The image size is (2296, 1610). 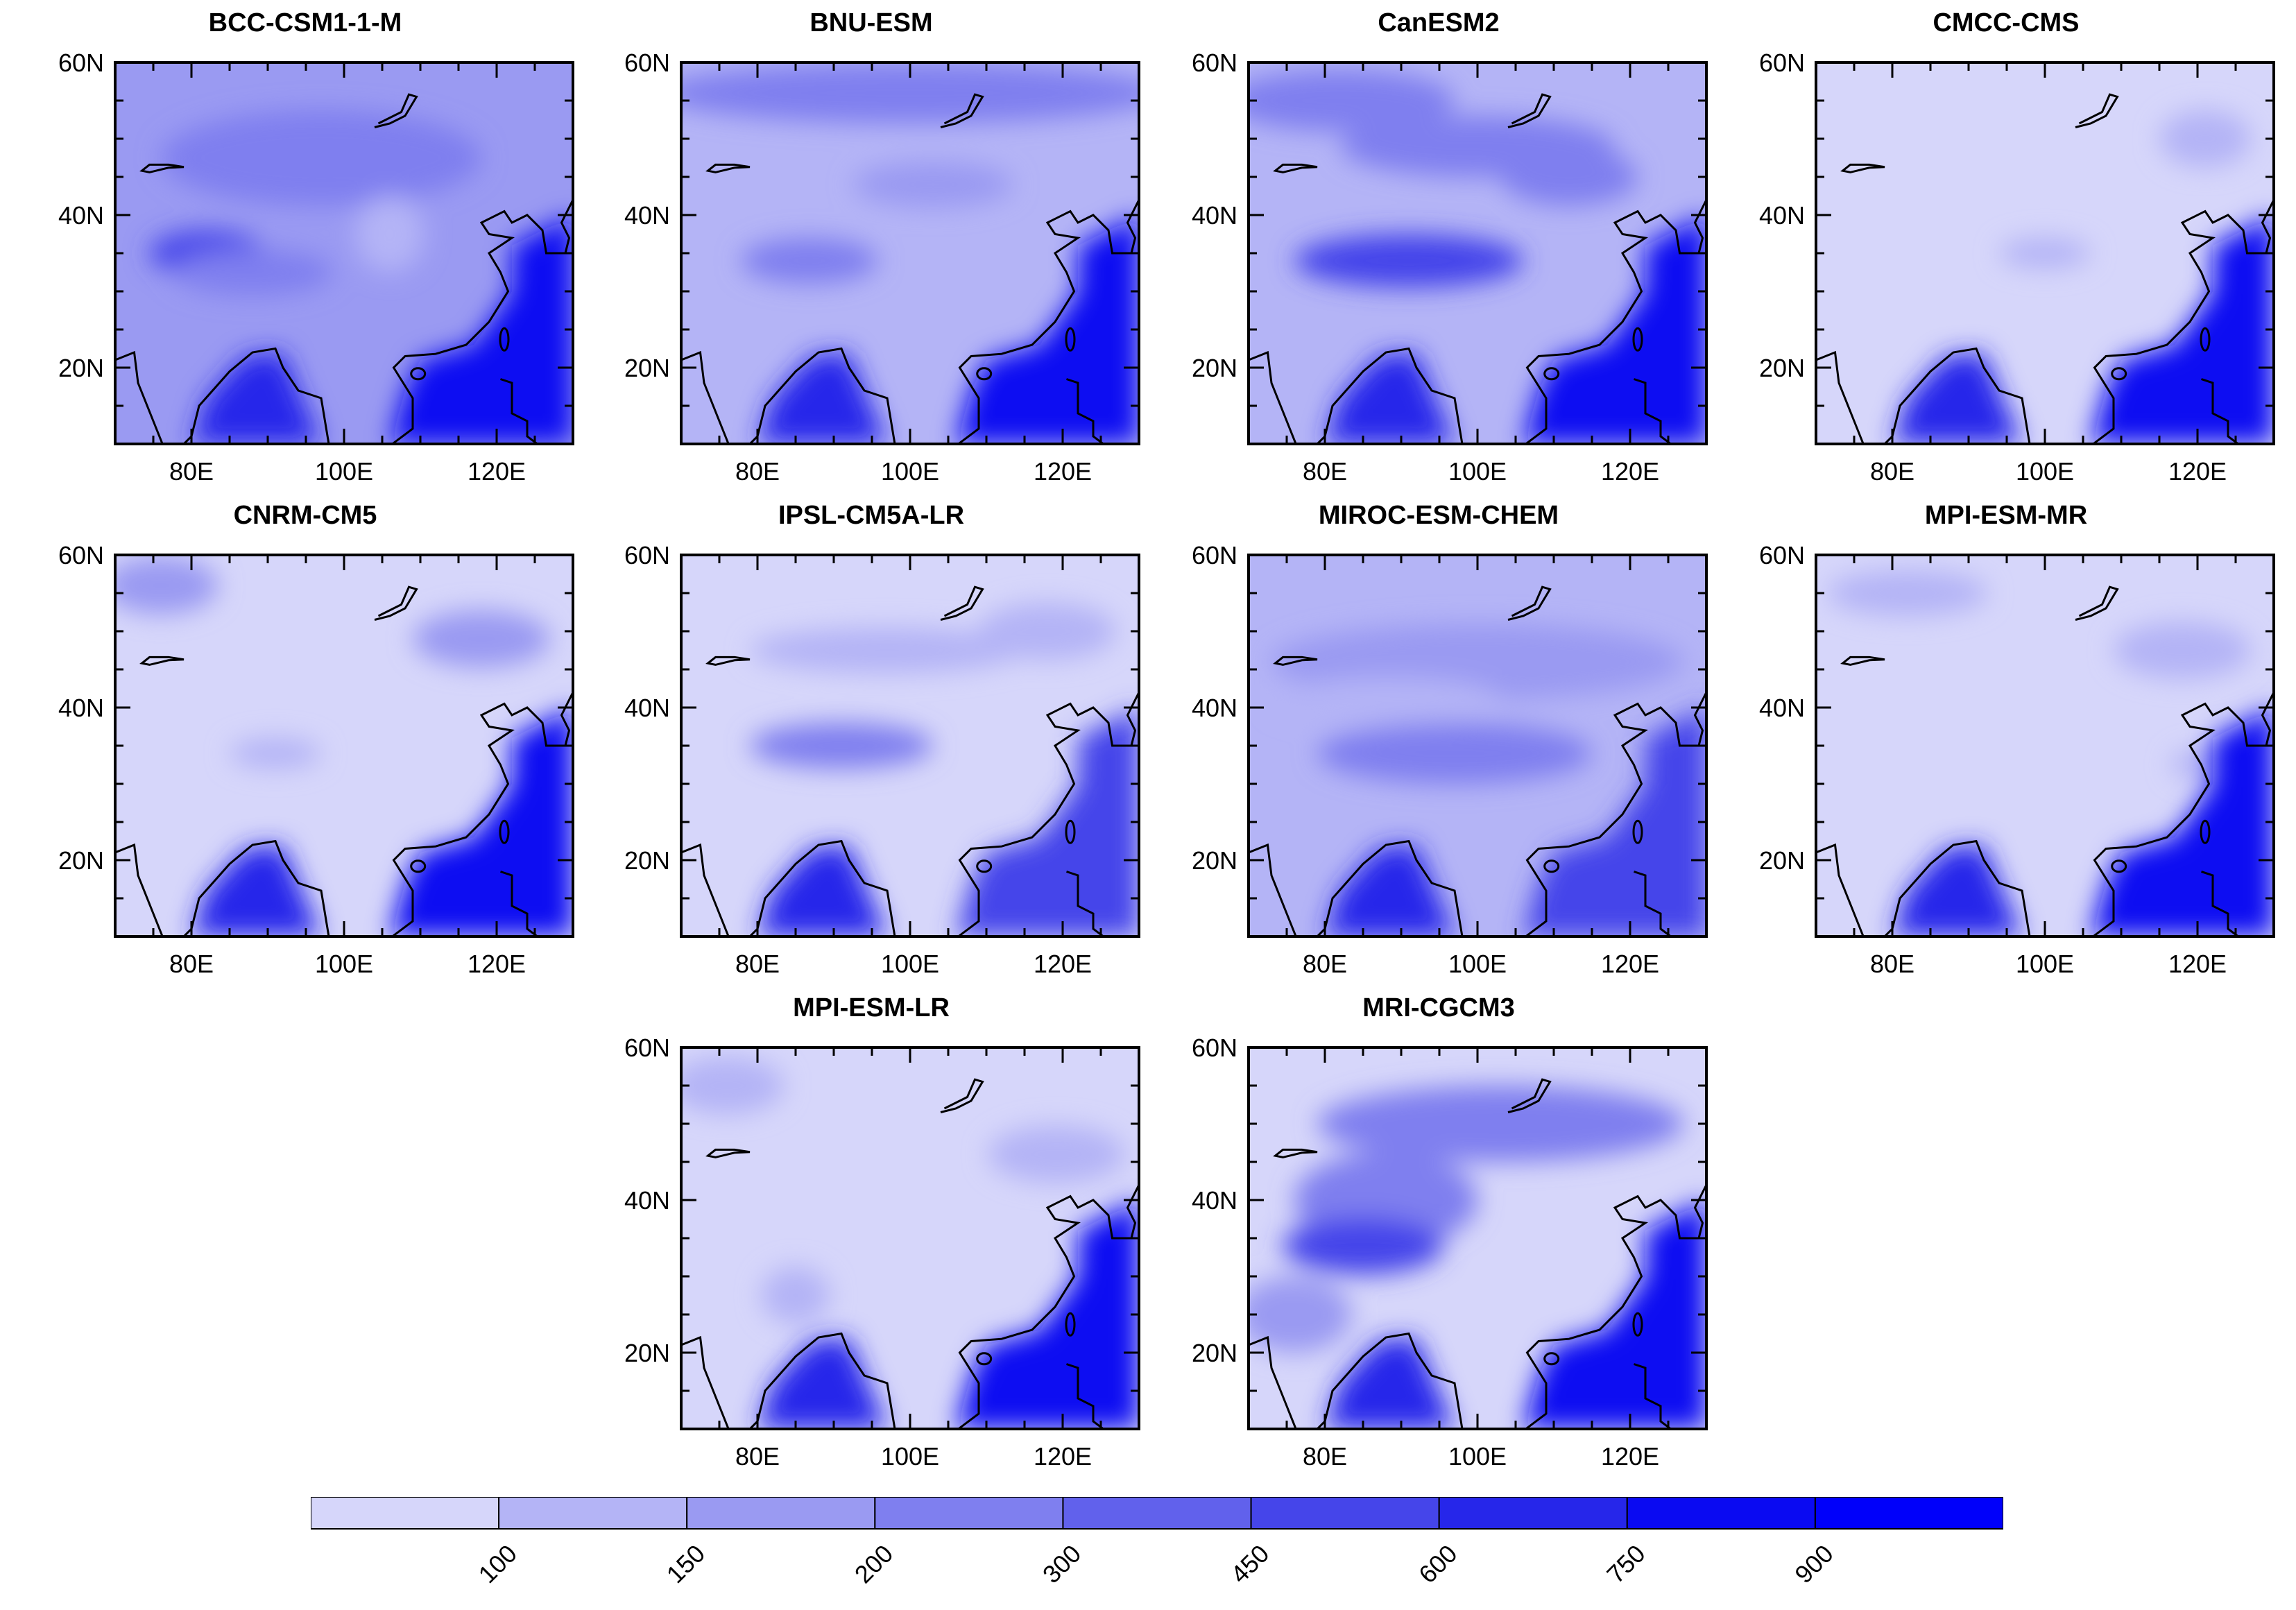 I want to click on axis-ticks, so click(x=910, y=253).